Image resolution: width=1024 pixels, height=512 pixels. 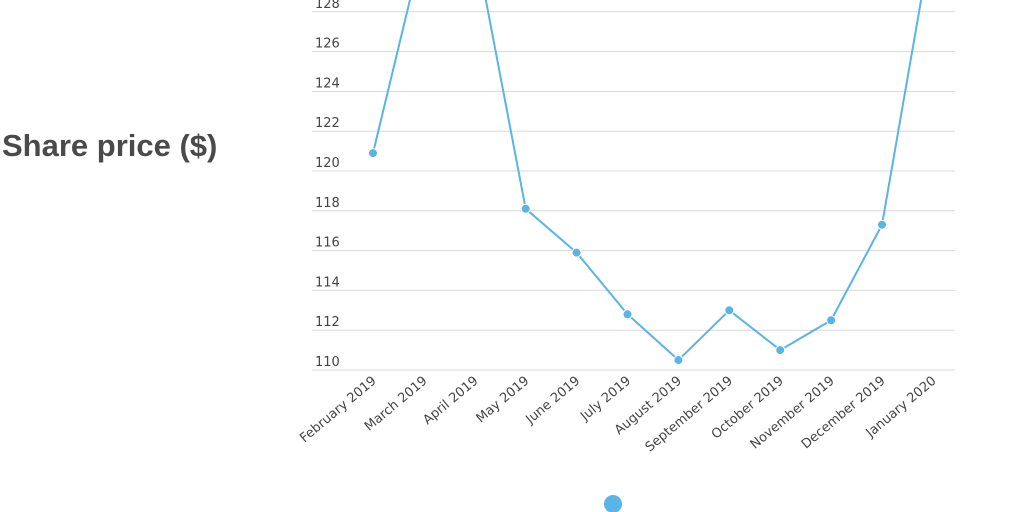 What do you see at coordinates (327, 203) in the screenshot?
I see `y-tick-label: 118` at bounding box center [327, 203].